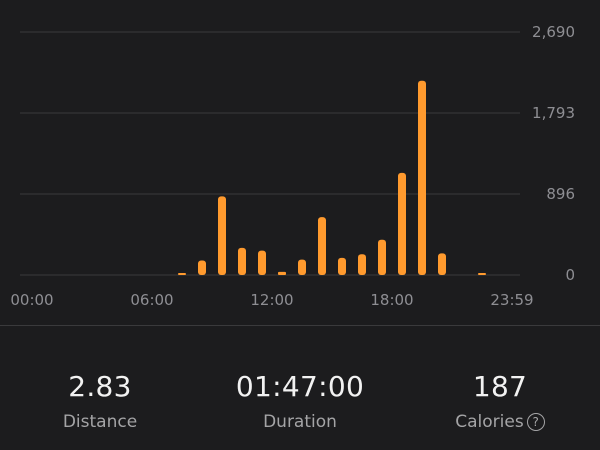  Describe the element at coordinates (553, 113) in the screenshot. I see `y-tick-label: 1,793` at that location.